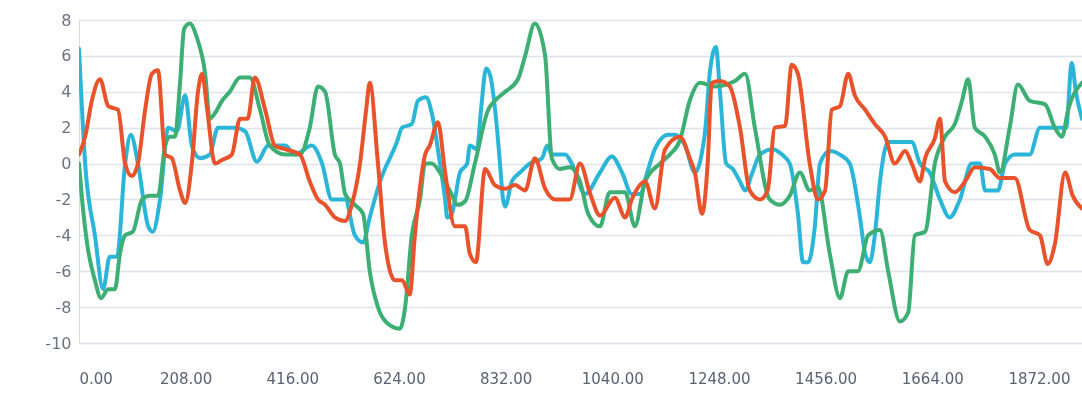 The image size is (1082, 417). I want to click on x-tick-label: 208.00, so click(186, 378).